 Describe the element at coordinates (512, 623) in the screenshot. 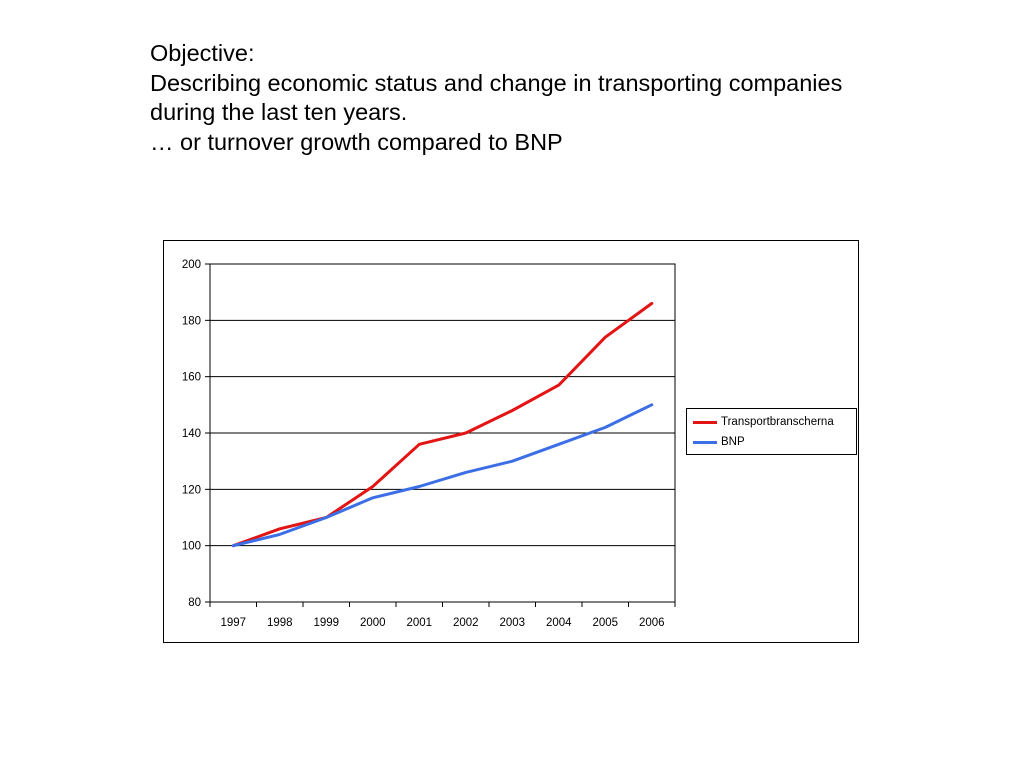

I see `x-tick-label-2003: 2003` at that location.